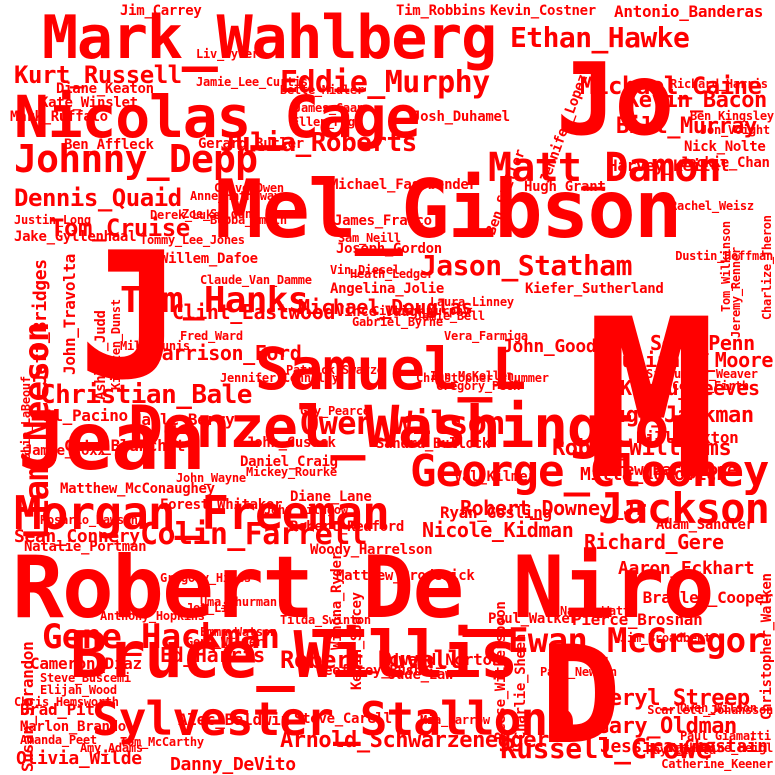 Image resolution: width=775 pixels, height=775 pixels. What do you see at coordinates (251, 144) in the screenshot?
I see `cloud-word: Gerard_Butler` at bounding box center [251, 144].